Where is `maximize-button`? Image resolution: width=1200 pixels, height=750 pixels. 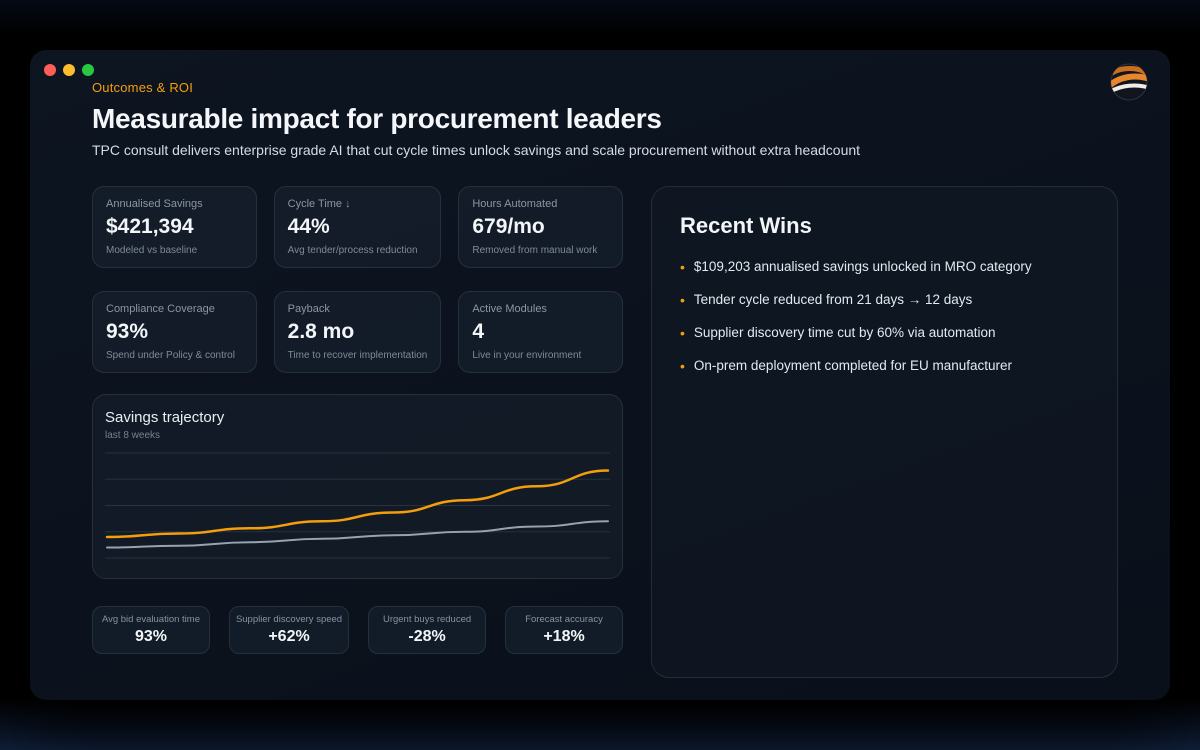
maximize-button is located at coordinates (88, 70).